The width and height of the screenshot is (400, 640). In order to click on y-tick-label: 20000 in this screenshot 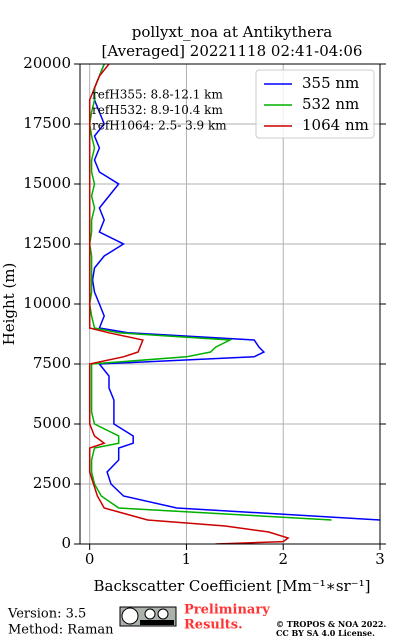, I will do `click(47, 63)`.